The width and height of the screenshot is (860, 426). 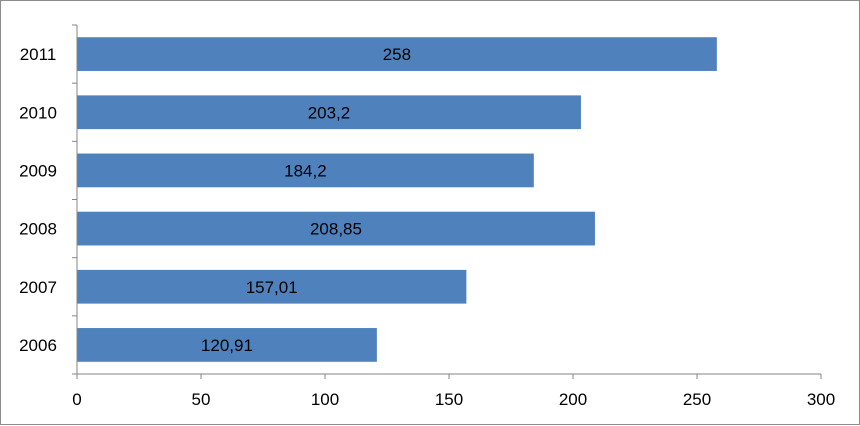 I want to click on x-tick-label: 0, so click(x=76, y=399).